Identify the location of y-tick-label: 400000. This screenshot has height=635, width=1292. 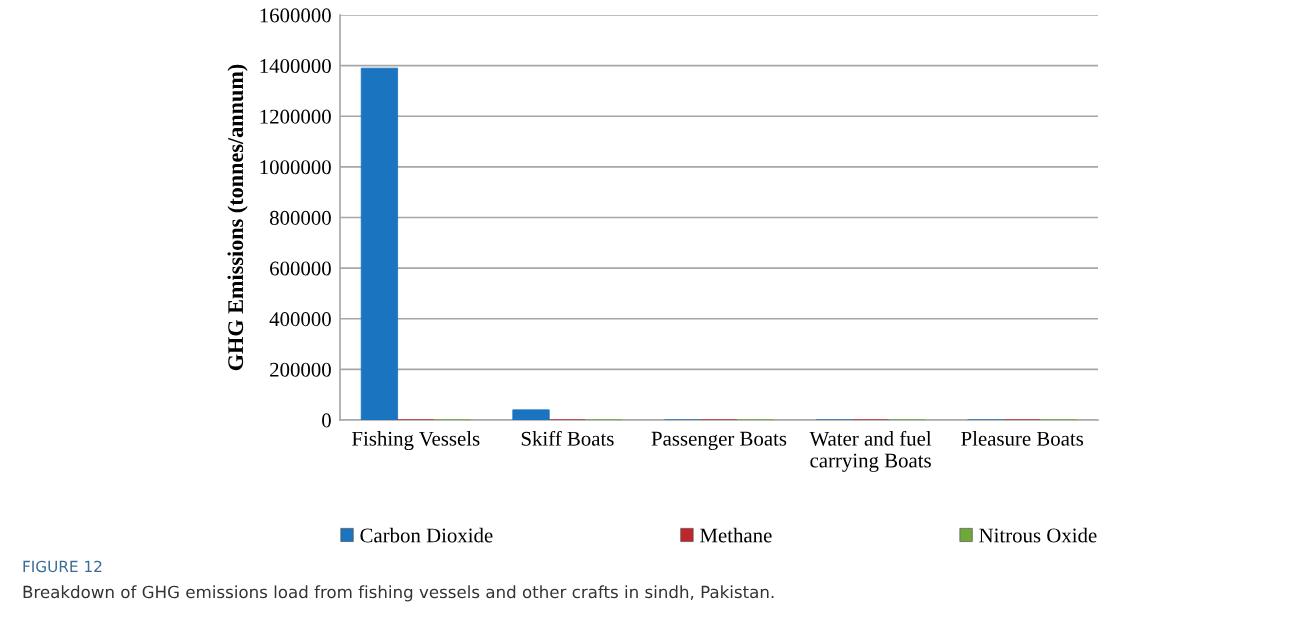
(300, 319).